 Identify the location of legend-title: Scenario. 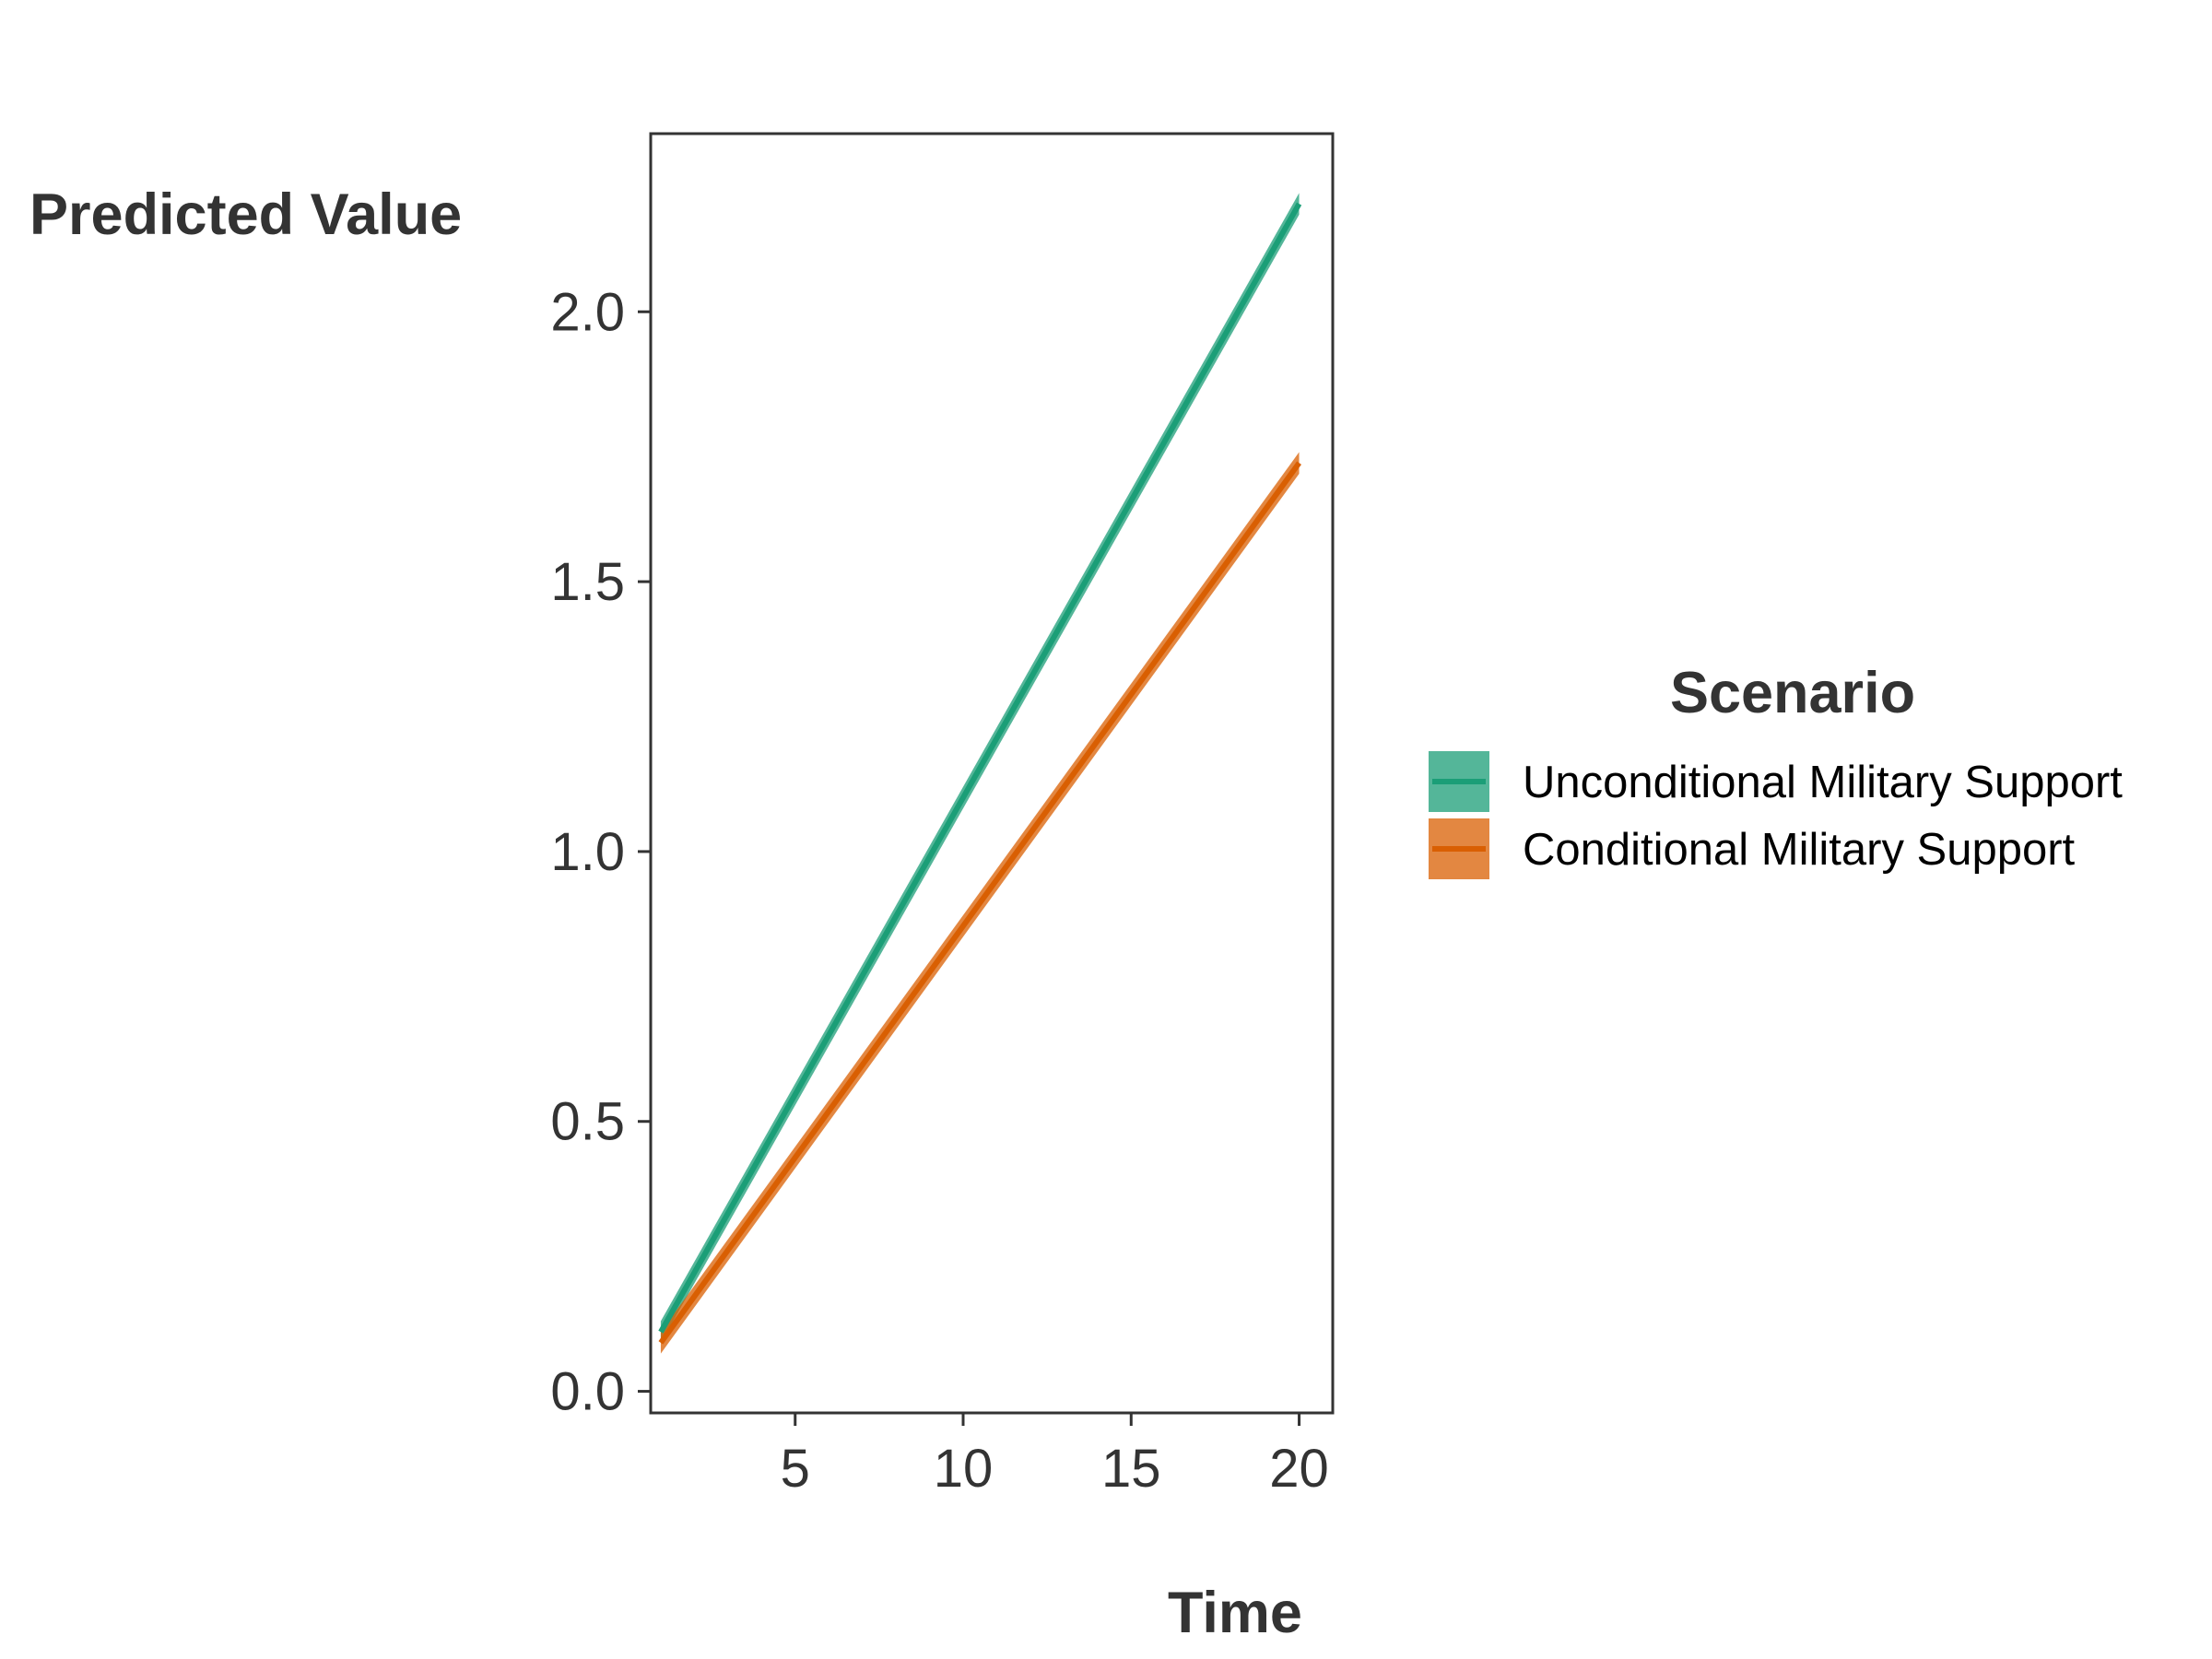
(1792, 693).